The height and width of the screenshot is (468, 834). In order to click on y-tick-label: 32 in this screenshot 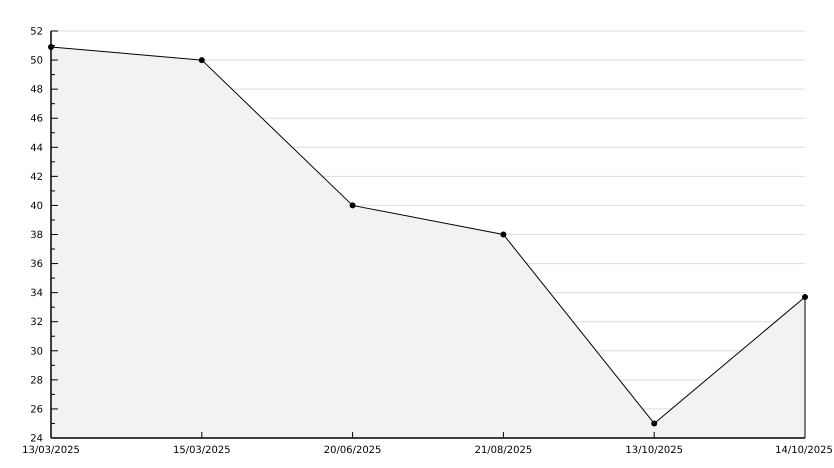, I will do `click(36, 322)`.